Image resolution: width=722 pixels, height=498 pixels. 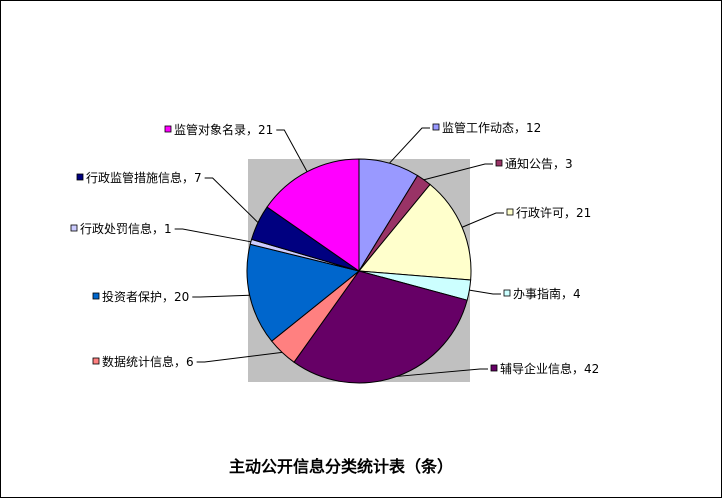 I want to click on data-label: 通知公告，3, so click(x=539, y=164).